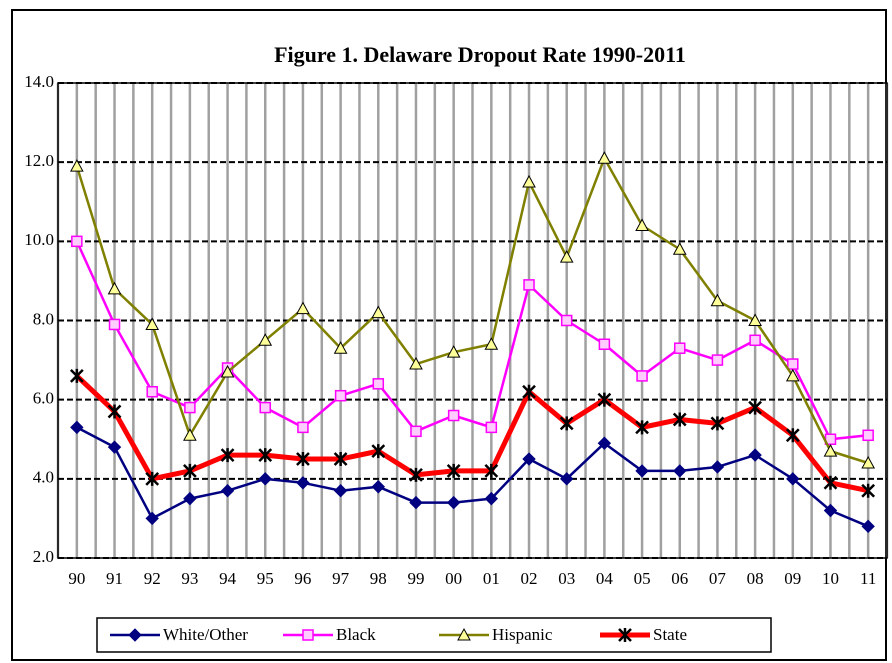  Describe the element at coordinates (265, 578) in the screenshot. I see `x-tick-label: 95` at that location.